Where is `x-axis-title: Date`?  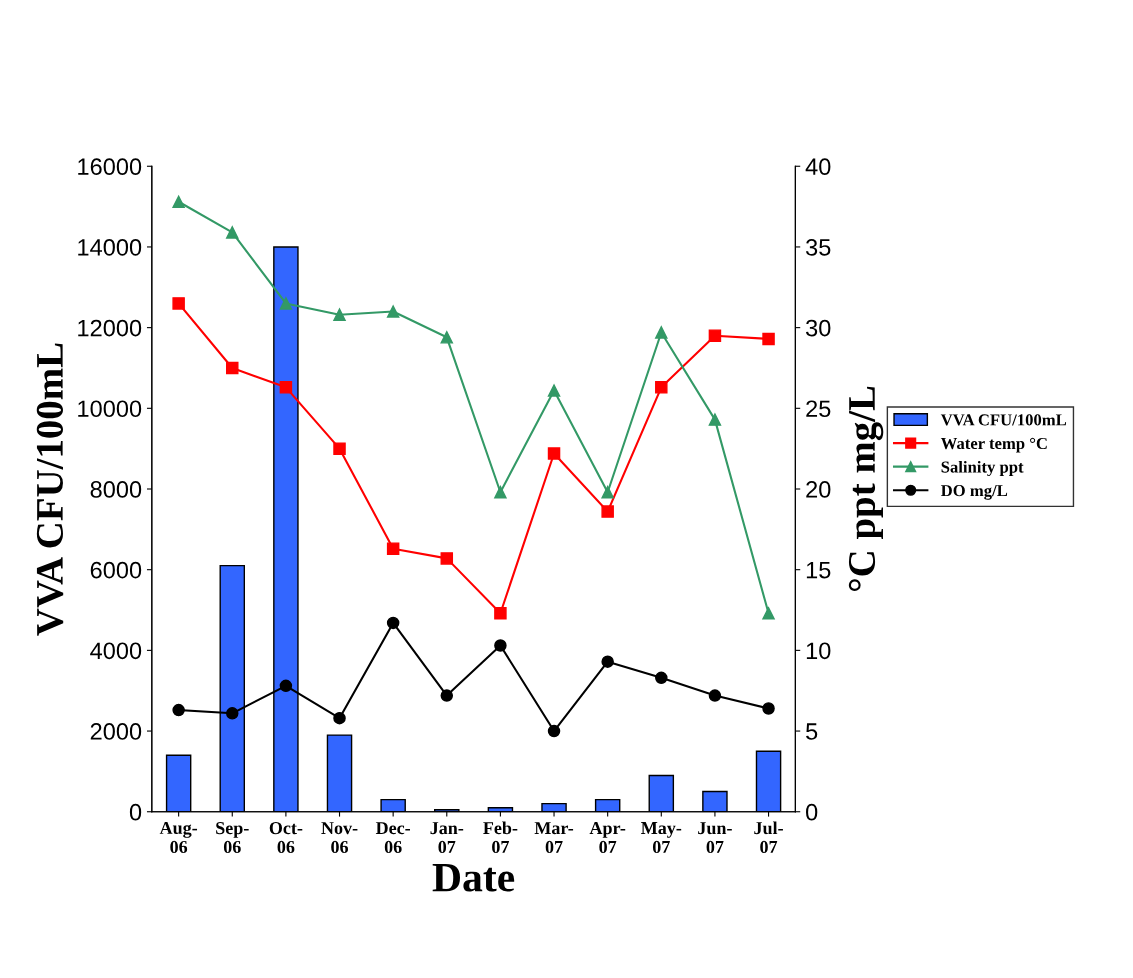 x-axis-title: Date is located at coordinates (473, 877).